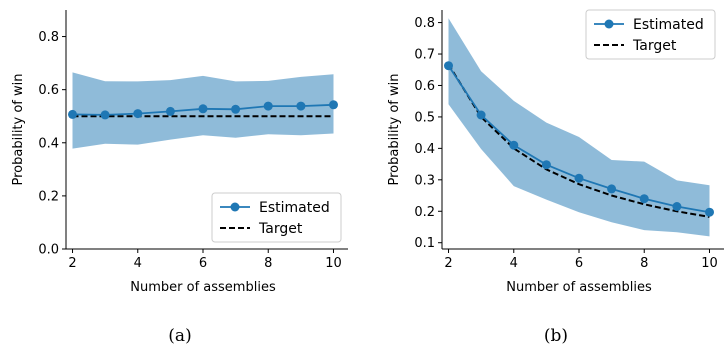  Describe the element at coordinates (424, 243) in the screenshot. I see `y-tick-label: 0.1` at that location.